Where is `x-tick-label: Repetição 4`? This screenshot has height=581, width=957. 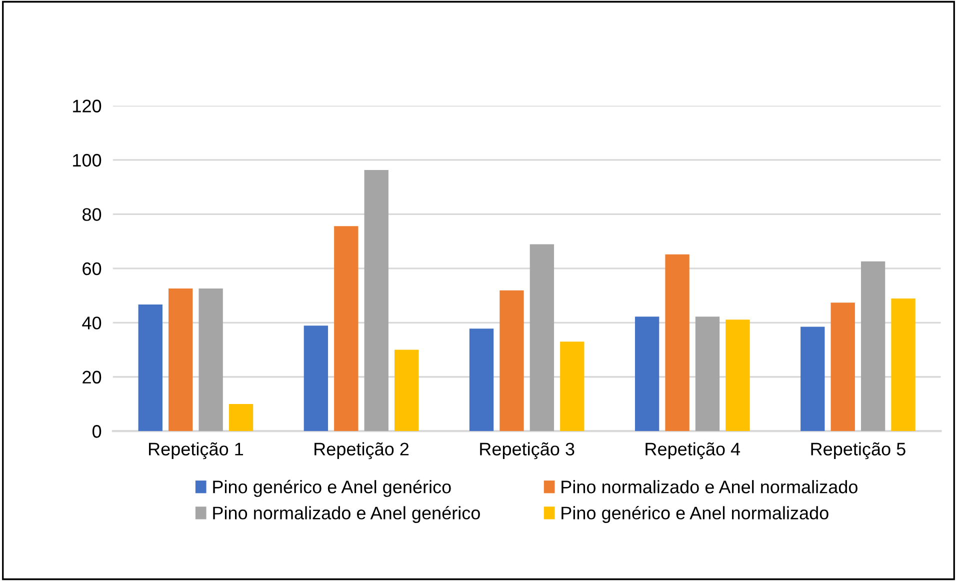
x-tick-label: Repetição 4 is located at coordinates (693, 451).